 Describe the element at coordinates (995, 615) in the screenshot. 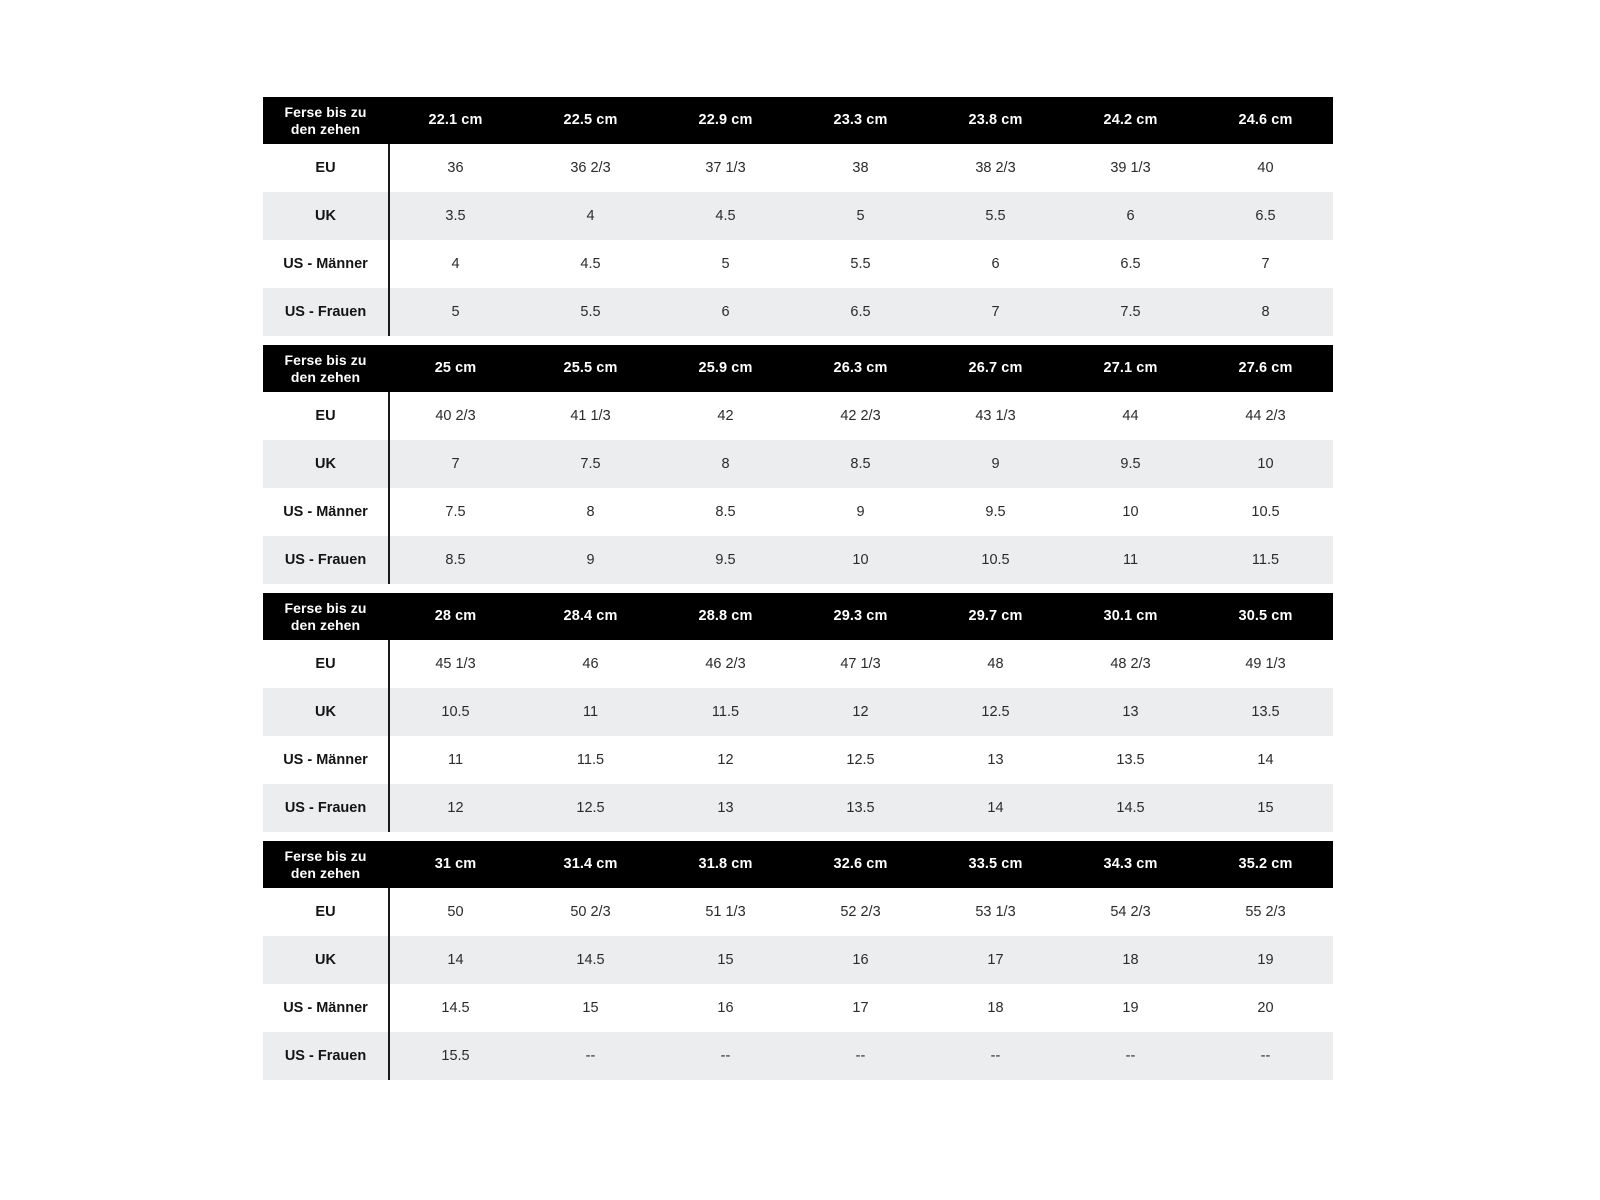

I see `column-header-length: 29.7 cm` at that location.